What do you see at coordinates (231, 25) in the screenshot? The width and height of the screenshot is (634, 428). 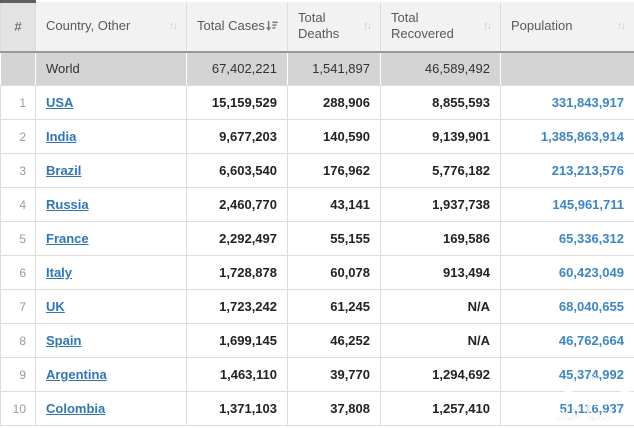 I see `column-label-total-cases: Total Cases` at bounding box center [231, 25].